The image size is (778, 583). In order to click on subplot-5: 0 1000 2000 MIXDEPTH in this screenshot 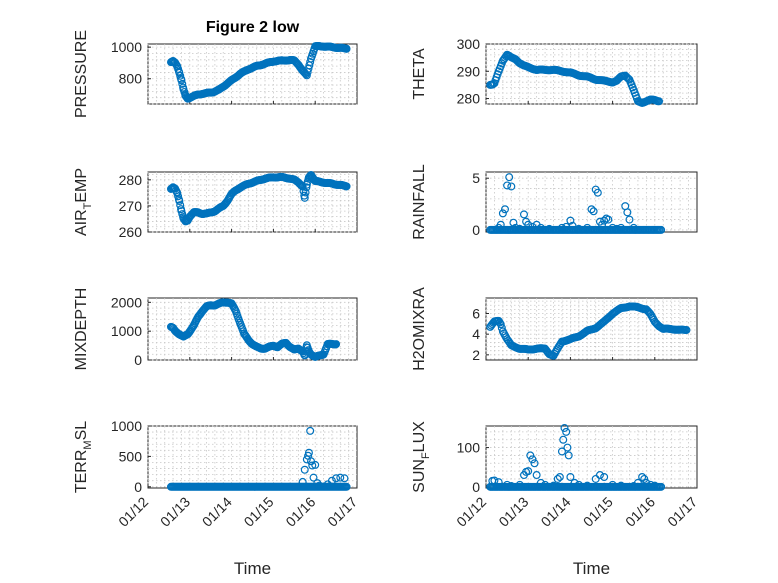, I will do `click(215, 329)`.